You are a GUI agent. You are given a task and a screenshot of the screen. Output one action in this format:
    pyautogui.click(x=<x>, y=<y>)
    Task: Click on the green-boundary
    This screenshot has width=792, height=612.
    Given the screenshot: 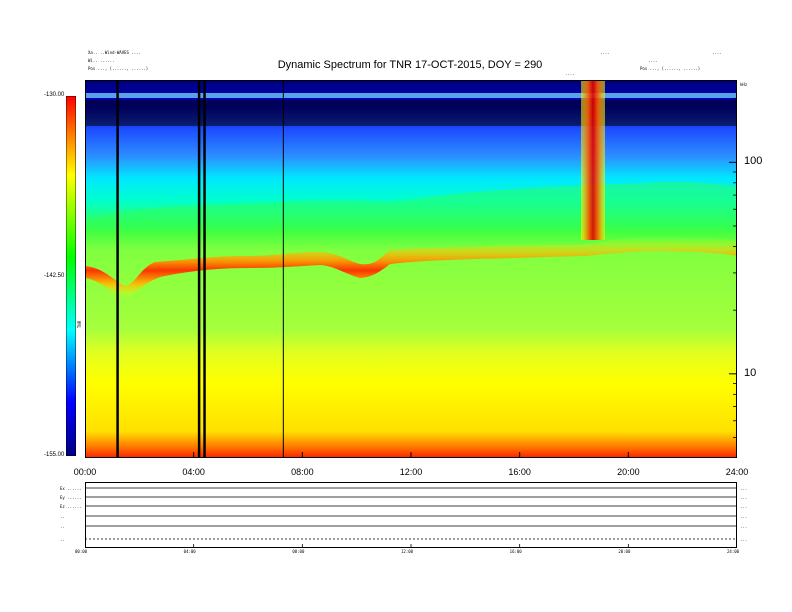 What is the action you would take?
    pyautogui.click(x=411, y=205)
    